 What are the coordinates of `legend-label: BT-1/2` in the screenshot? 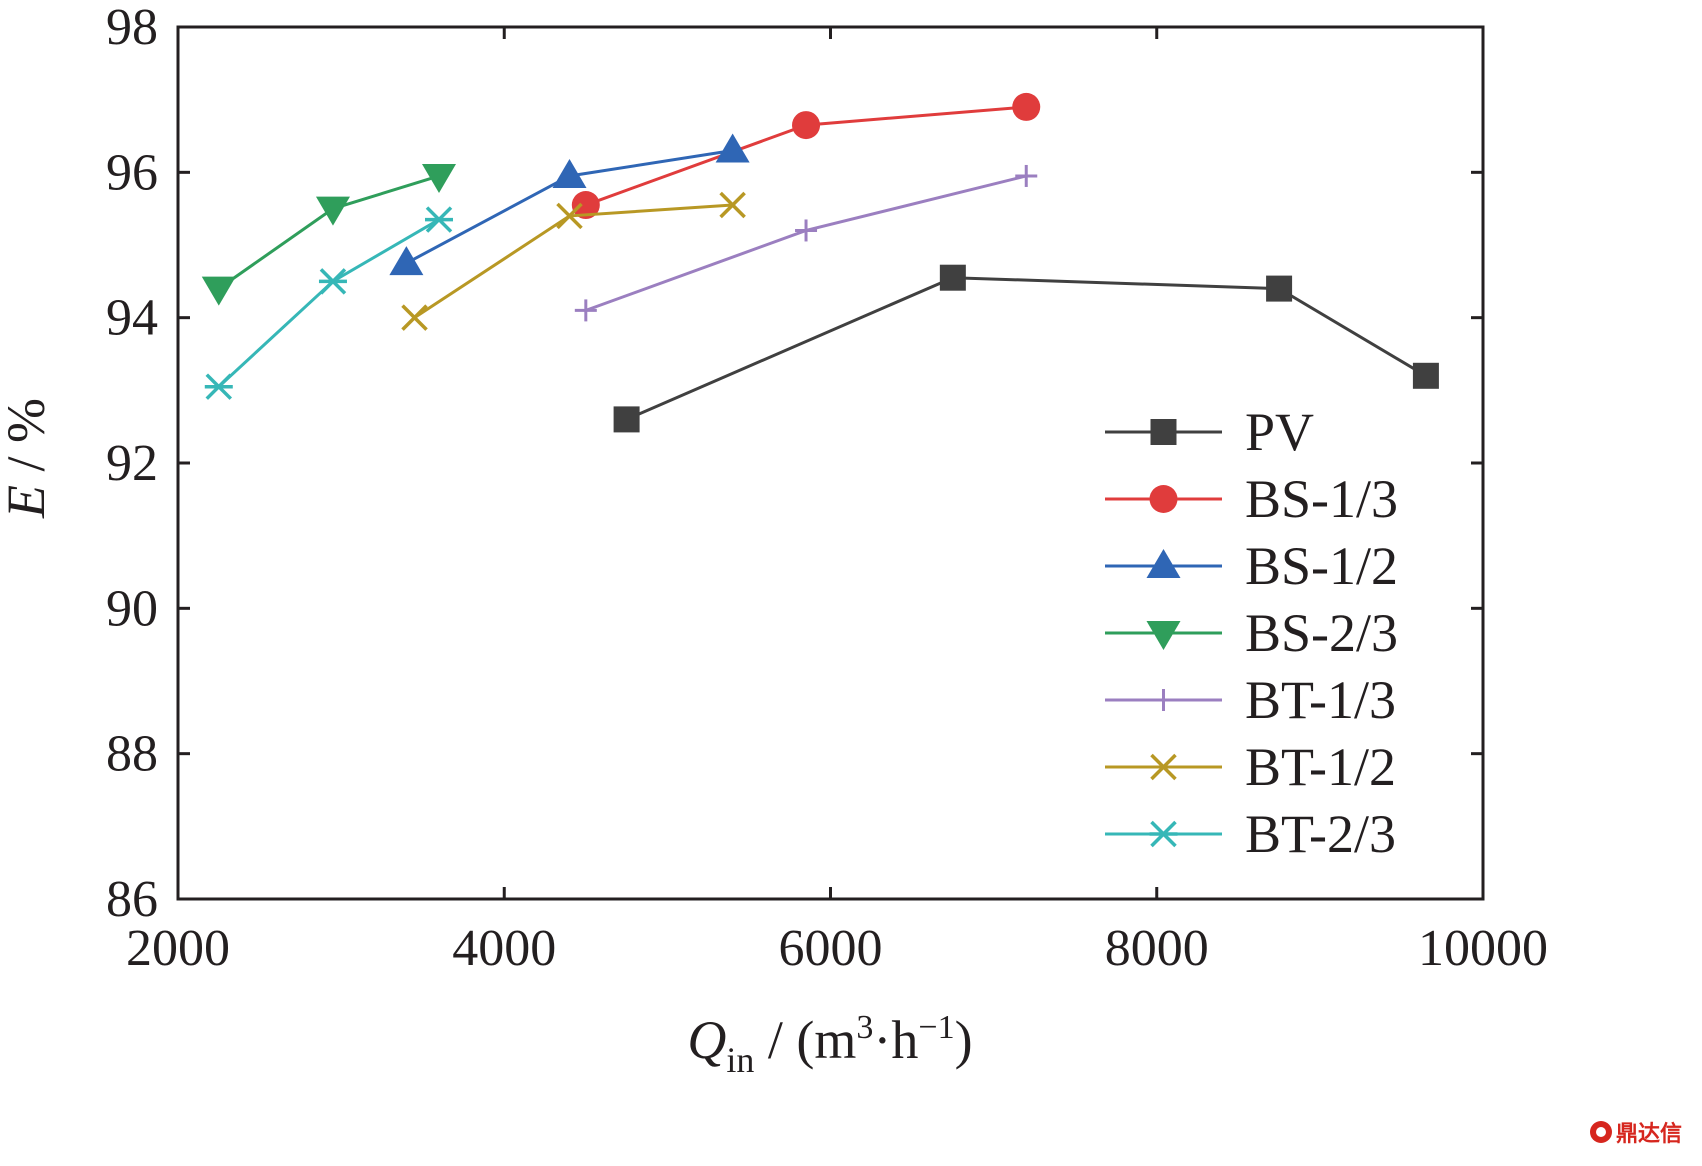 It's located at (1320, 767).